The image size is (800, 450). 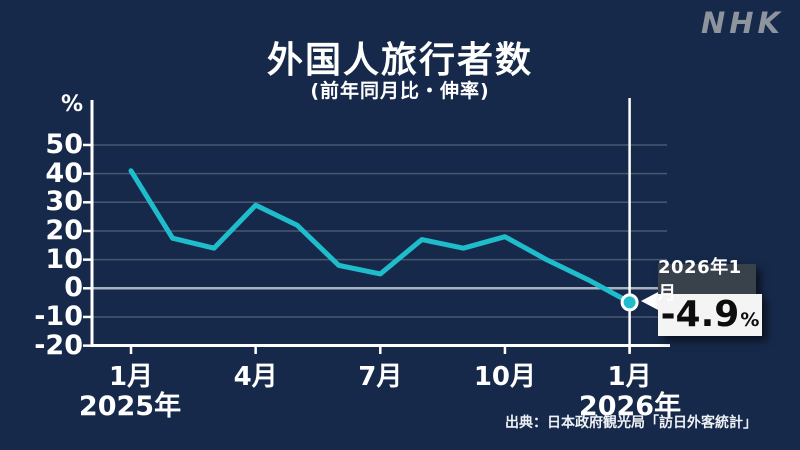 I want to click on y-axis-label: 50, so click(x=64, y=144).